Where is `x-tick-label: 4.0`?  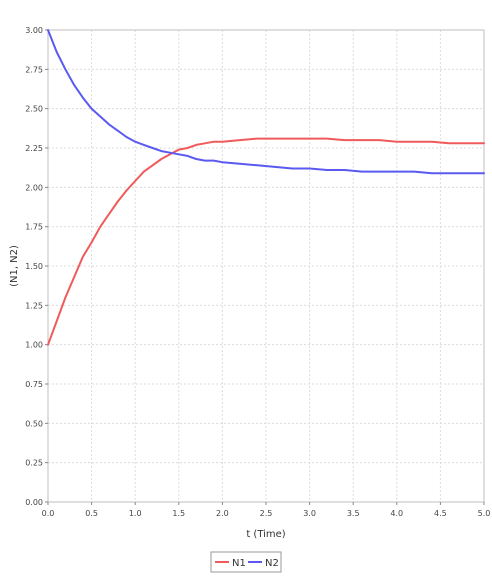
x-tick-label: 4.0 is located at coordinates (396, 513).